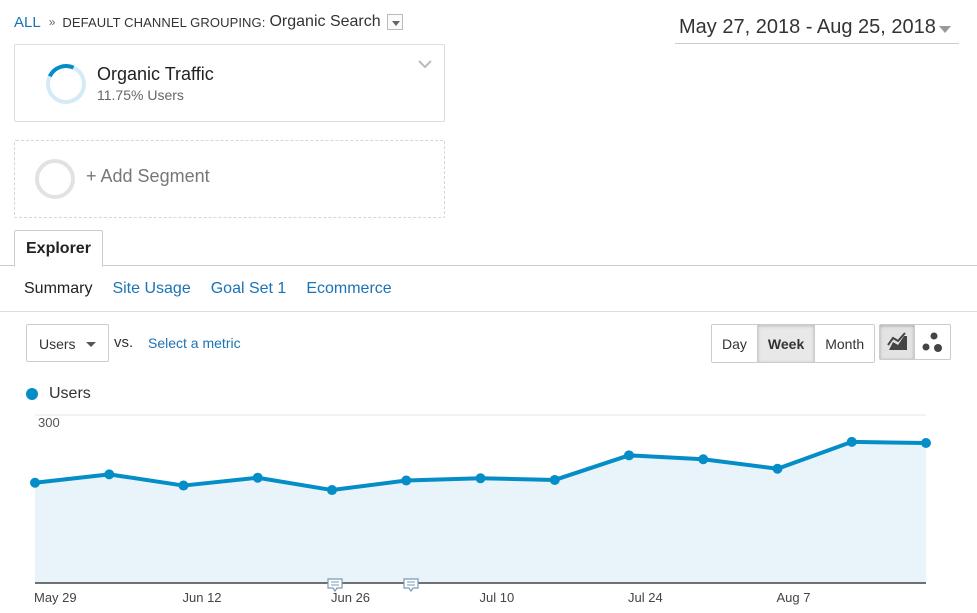 This screenshot has height=613, width=977. I want to click on x-tick-label: Jul 24, so click(645, 597).